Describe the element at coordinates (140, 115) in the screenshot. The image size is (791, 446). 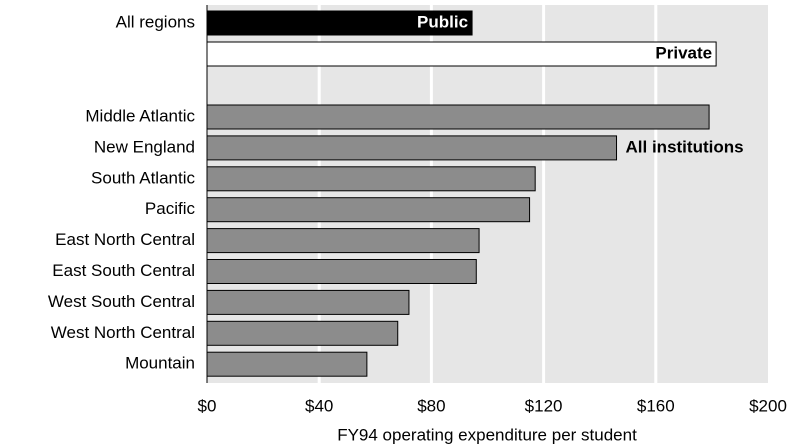
I see `category-label: Middle Atlantic` at that location.